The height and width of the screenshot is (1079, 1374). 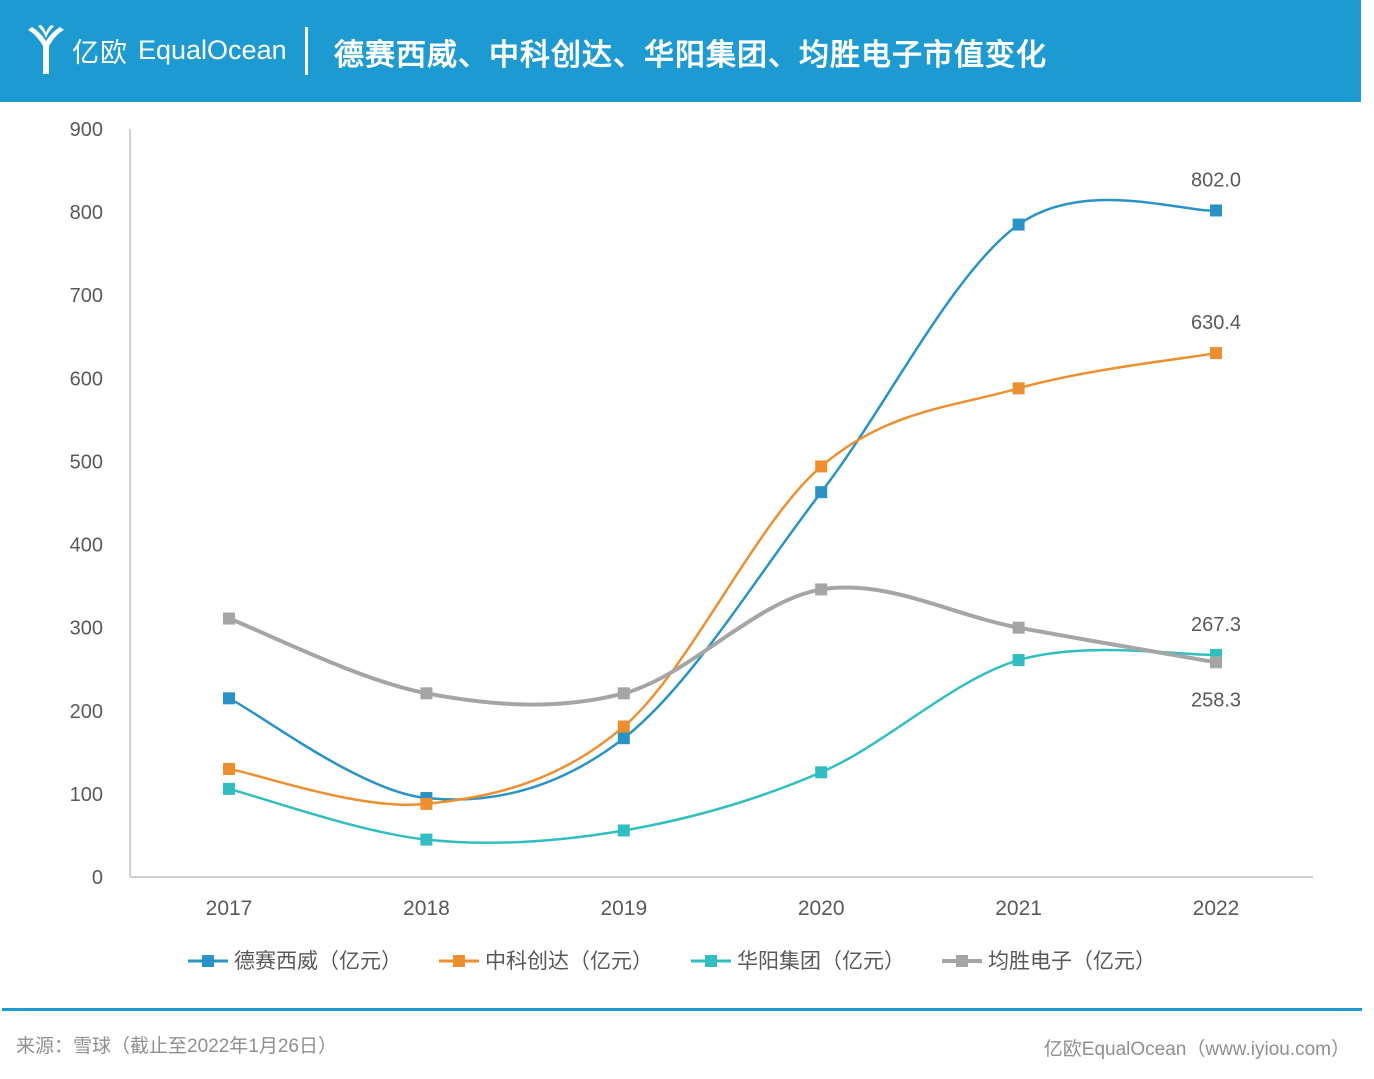 I want to click on y-tick-label: 100, so click(x=86, y=795).